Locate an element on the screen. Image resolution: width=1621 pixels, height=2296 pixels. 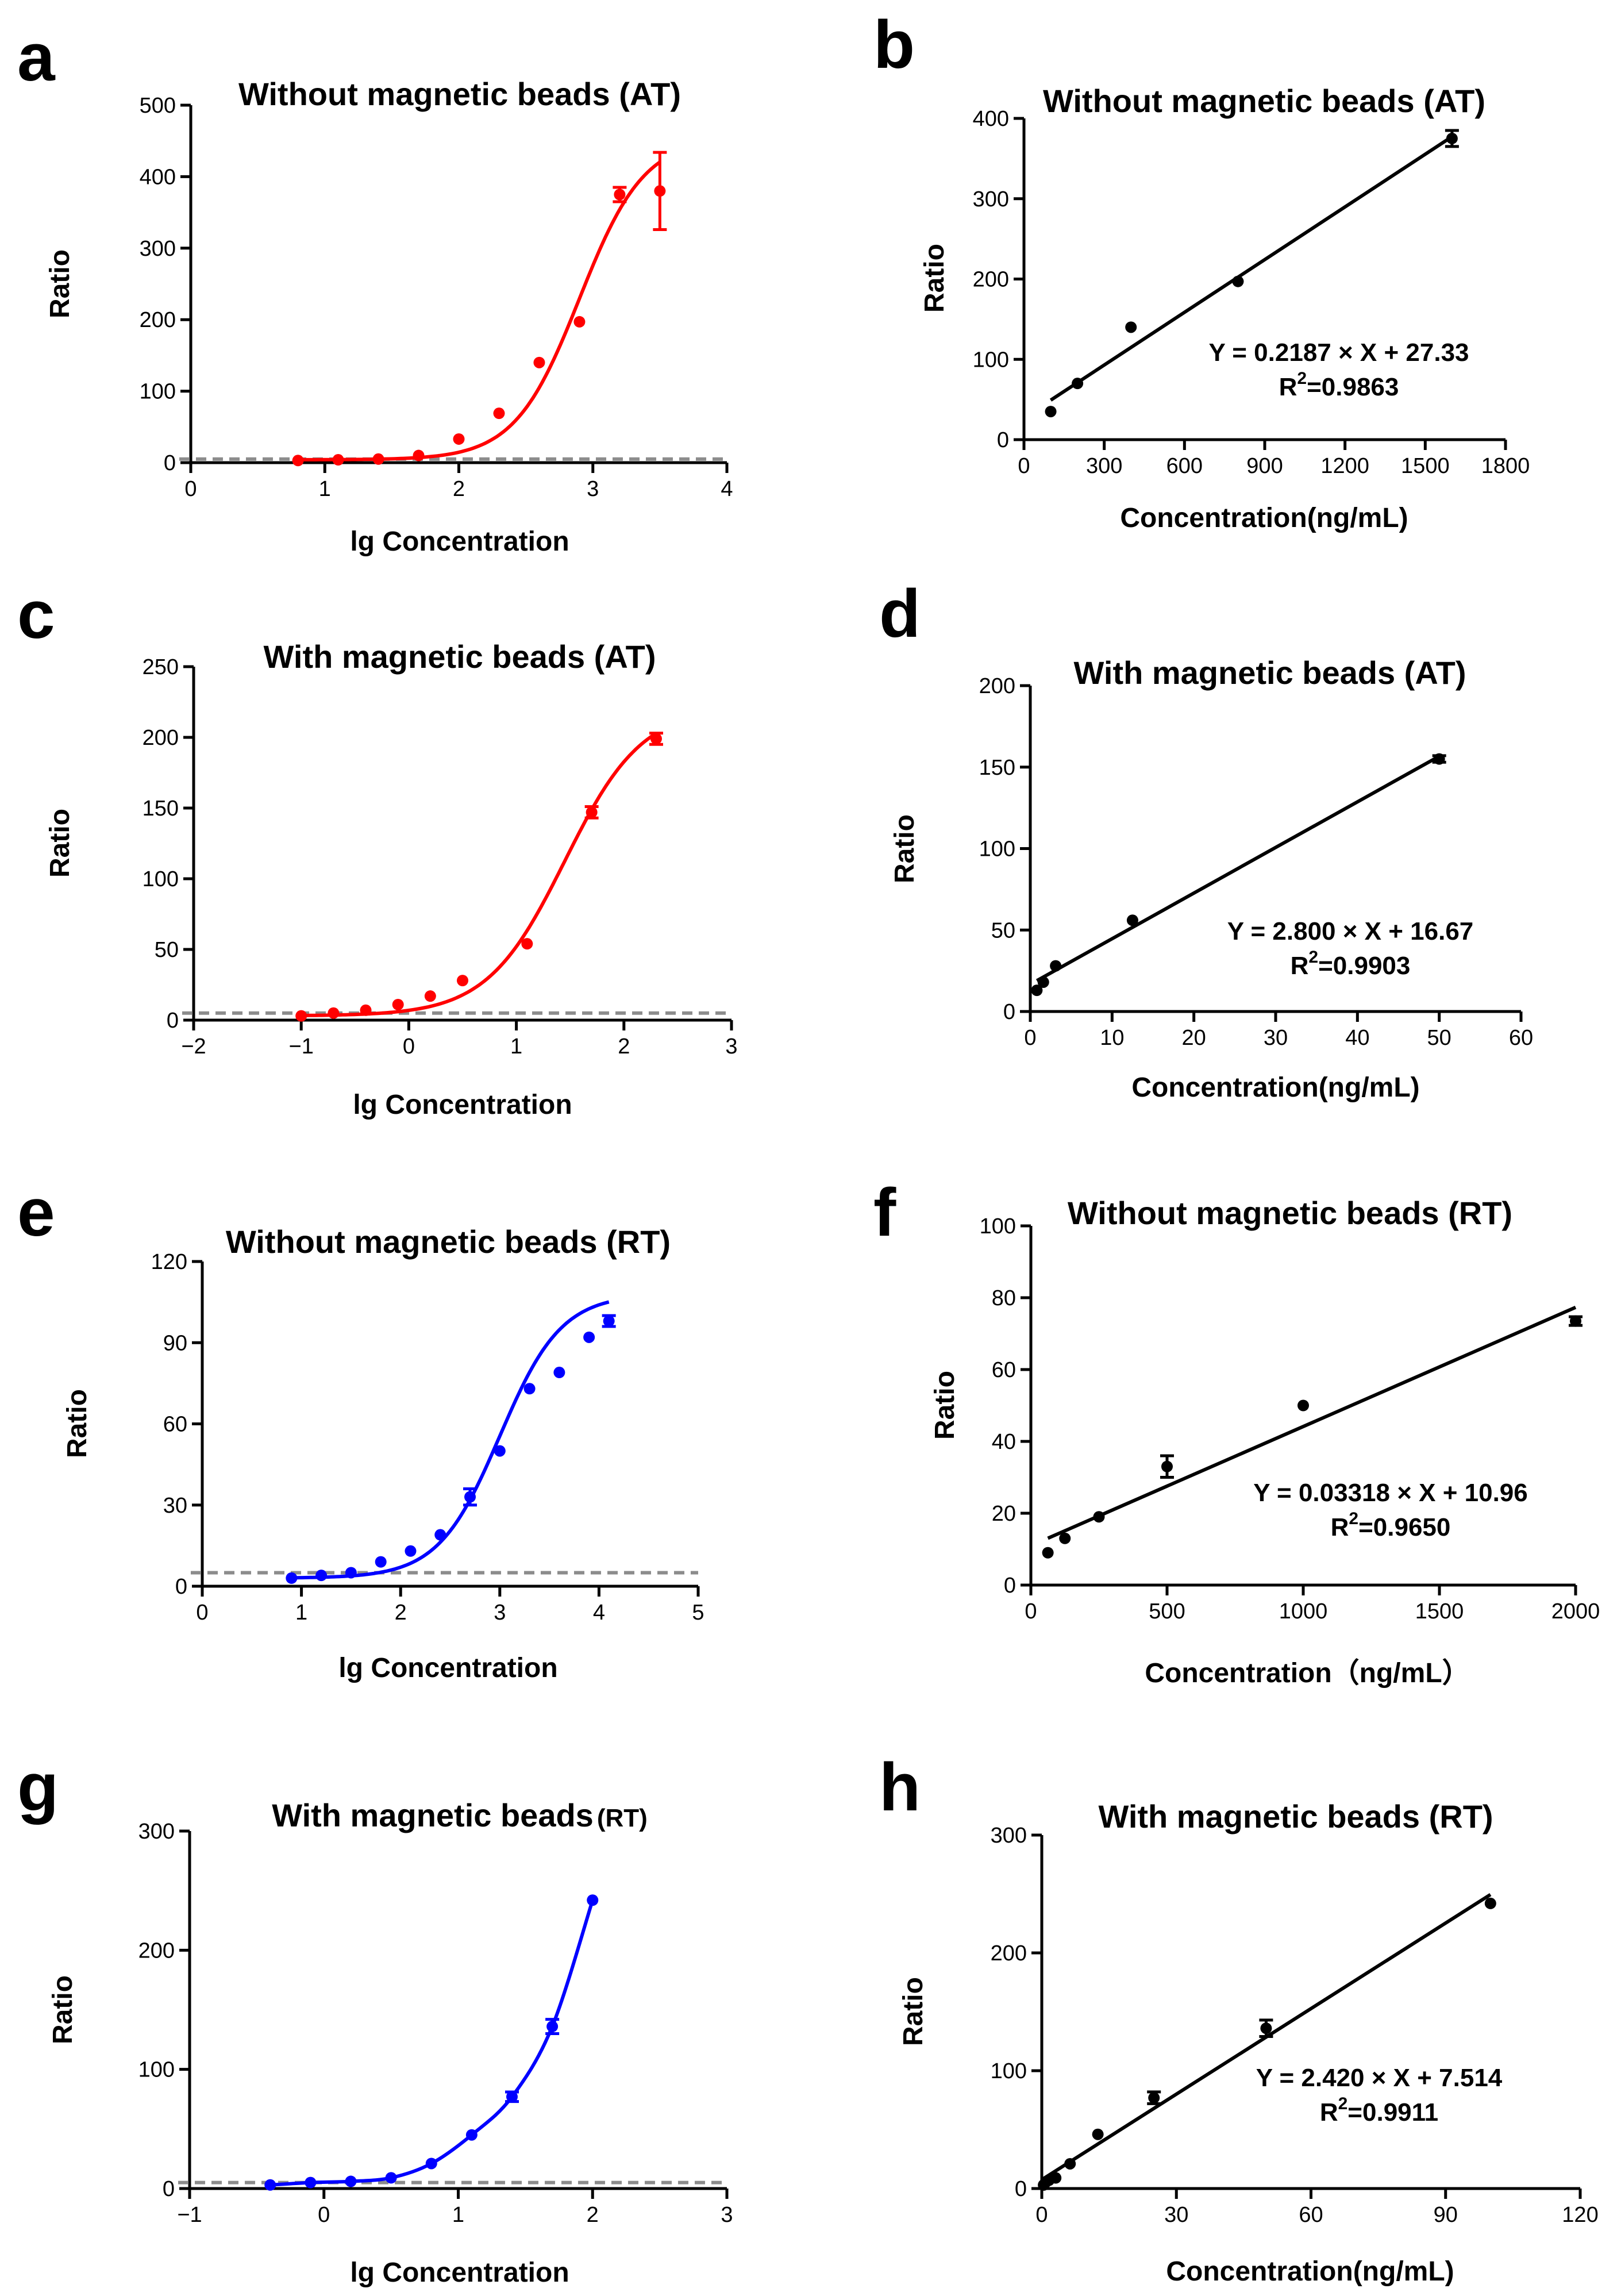
chart-title-text: Without magnetic beads (AT) is located at coordinates (1264, 101).